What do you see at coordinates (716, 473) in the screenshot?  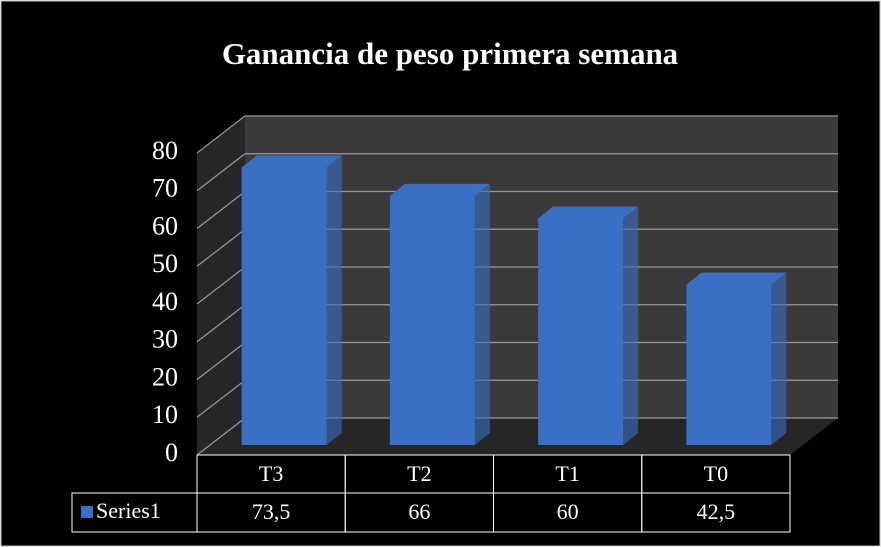 I see `x-tick-label: T0` at bounding box center [716, 473].